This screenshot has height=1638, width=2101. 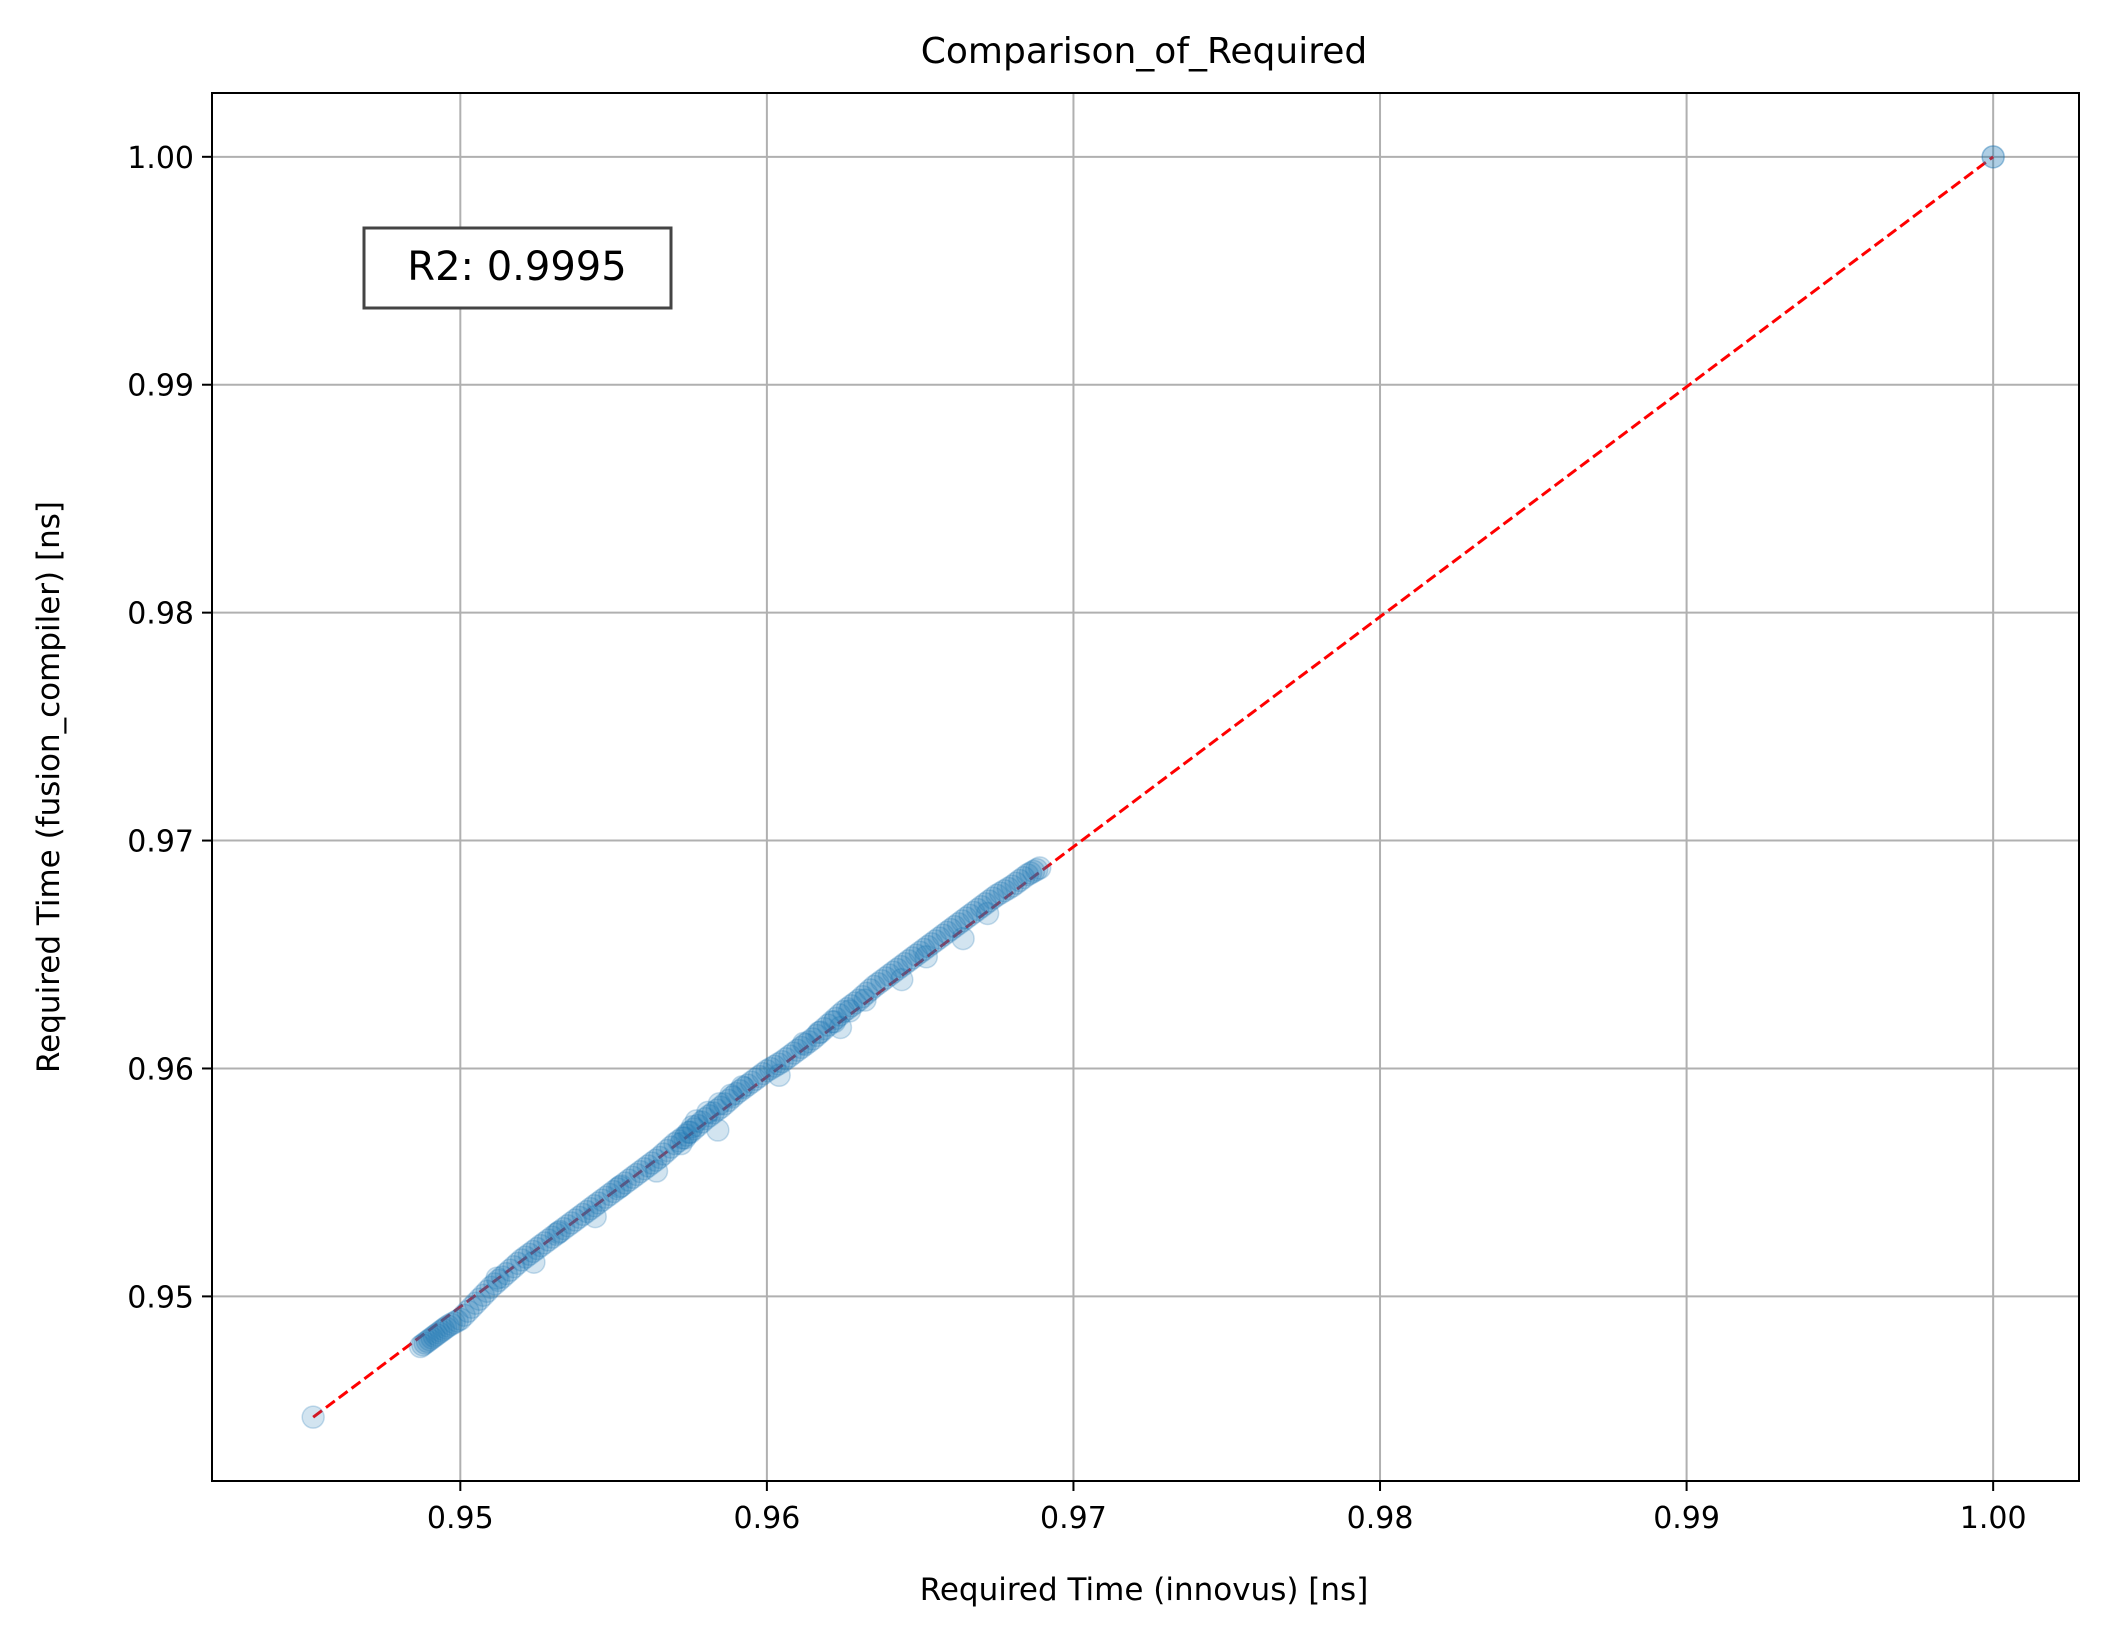 What do you see at coordinates (1380, 1518) in the screenshot?
I see `x-tick-label: 0.98` at bounding box center [1380, 1518].